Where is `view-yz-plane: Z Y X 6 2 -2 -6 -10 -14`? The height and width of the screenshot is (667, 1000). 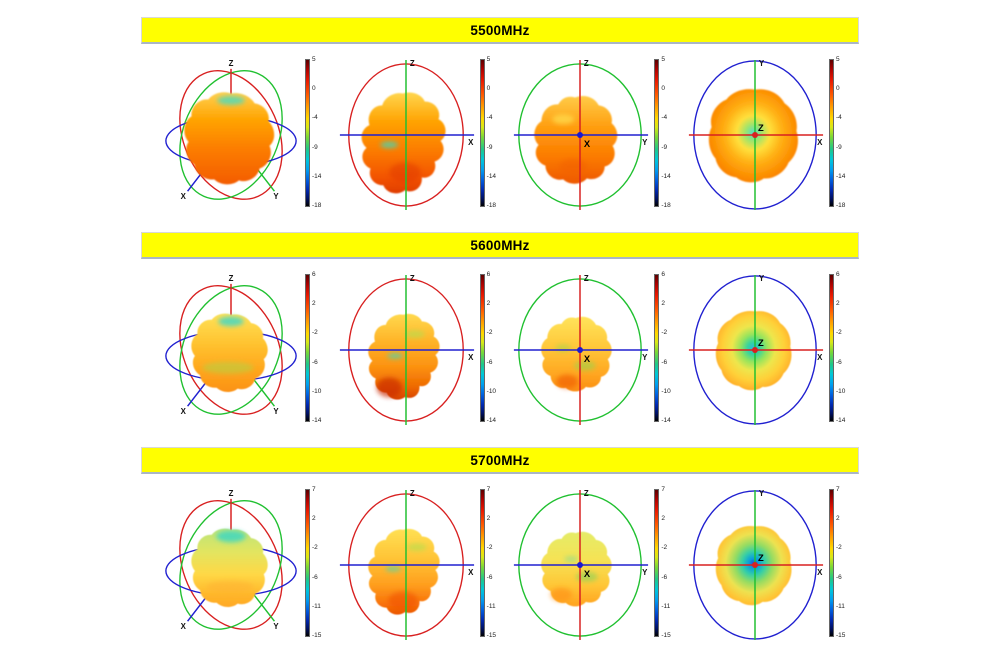
view-yz-plane: Z Y X 6 2 -2 -6 -10 -14 is located at coordinates (592, 352).